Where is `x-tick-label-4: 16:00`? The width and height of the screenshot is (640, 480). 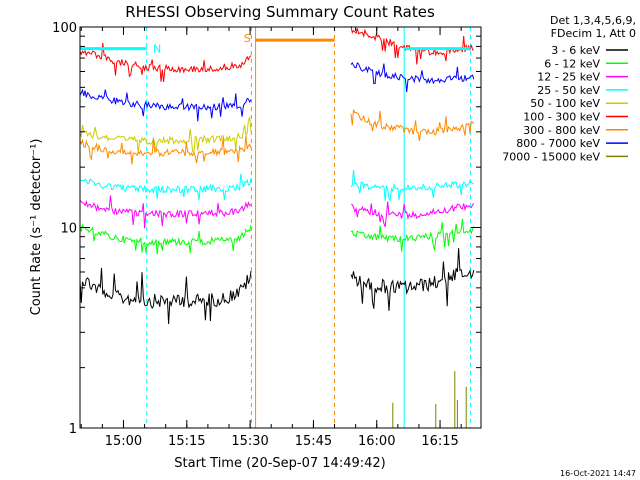
x-tick-label-4: 16:00 is located at coordinates (376, 441).